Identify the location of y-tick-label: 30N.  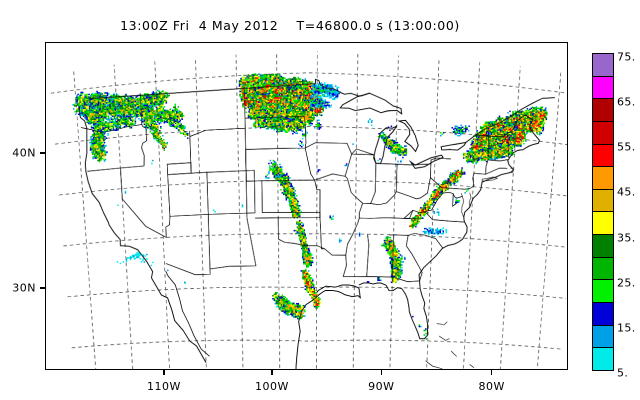
(24, 288).